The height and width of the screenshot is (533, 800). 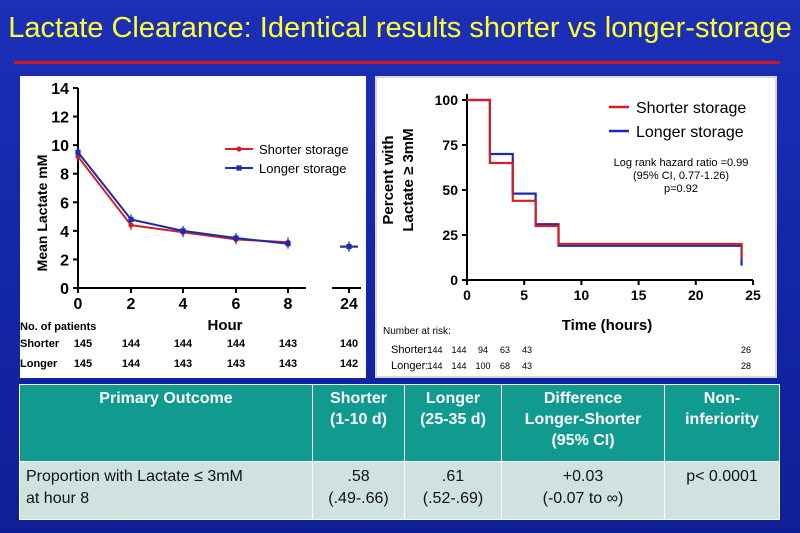 What do you see at coordinates (524, 295) in the screenshot?
I see `x-tick-label: 5` at bounding box center [524, 295].